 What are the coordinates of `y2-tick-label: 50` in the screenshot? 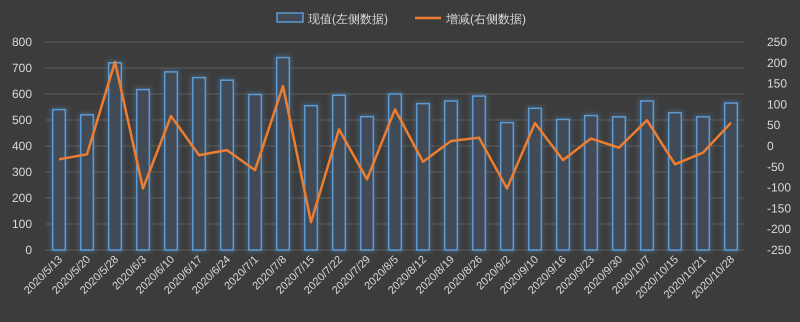 It's located at (774, 125).